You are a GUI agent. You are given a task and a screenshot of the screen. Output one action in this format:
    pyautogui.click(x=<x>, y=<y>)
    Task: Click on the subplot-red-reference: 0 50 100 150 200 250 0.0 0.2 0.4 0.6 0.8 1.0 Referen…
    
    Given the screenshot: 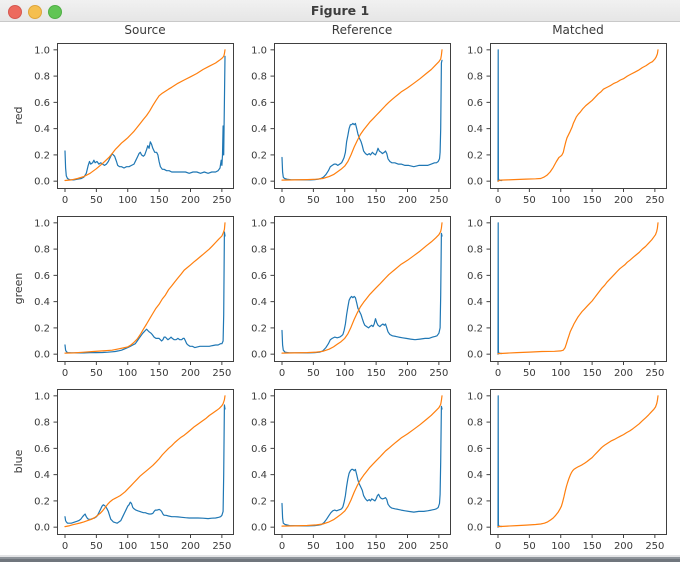 What is the action you would take?
    pyautogui.click(x=351, y=114)
    